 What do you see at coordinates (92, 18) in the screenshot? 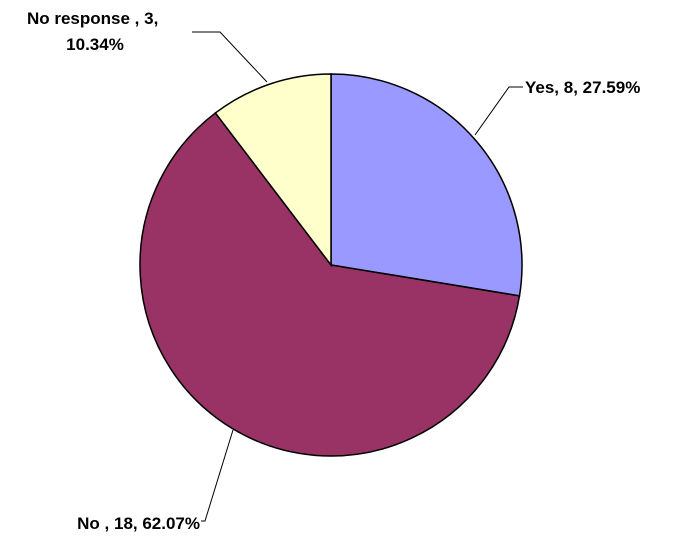
I see `label-no-response-line-1: No response , 3,` at bounding box center [92, 18].